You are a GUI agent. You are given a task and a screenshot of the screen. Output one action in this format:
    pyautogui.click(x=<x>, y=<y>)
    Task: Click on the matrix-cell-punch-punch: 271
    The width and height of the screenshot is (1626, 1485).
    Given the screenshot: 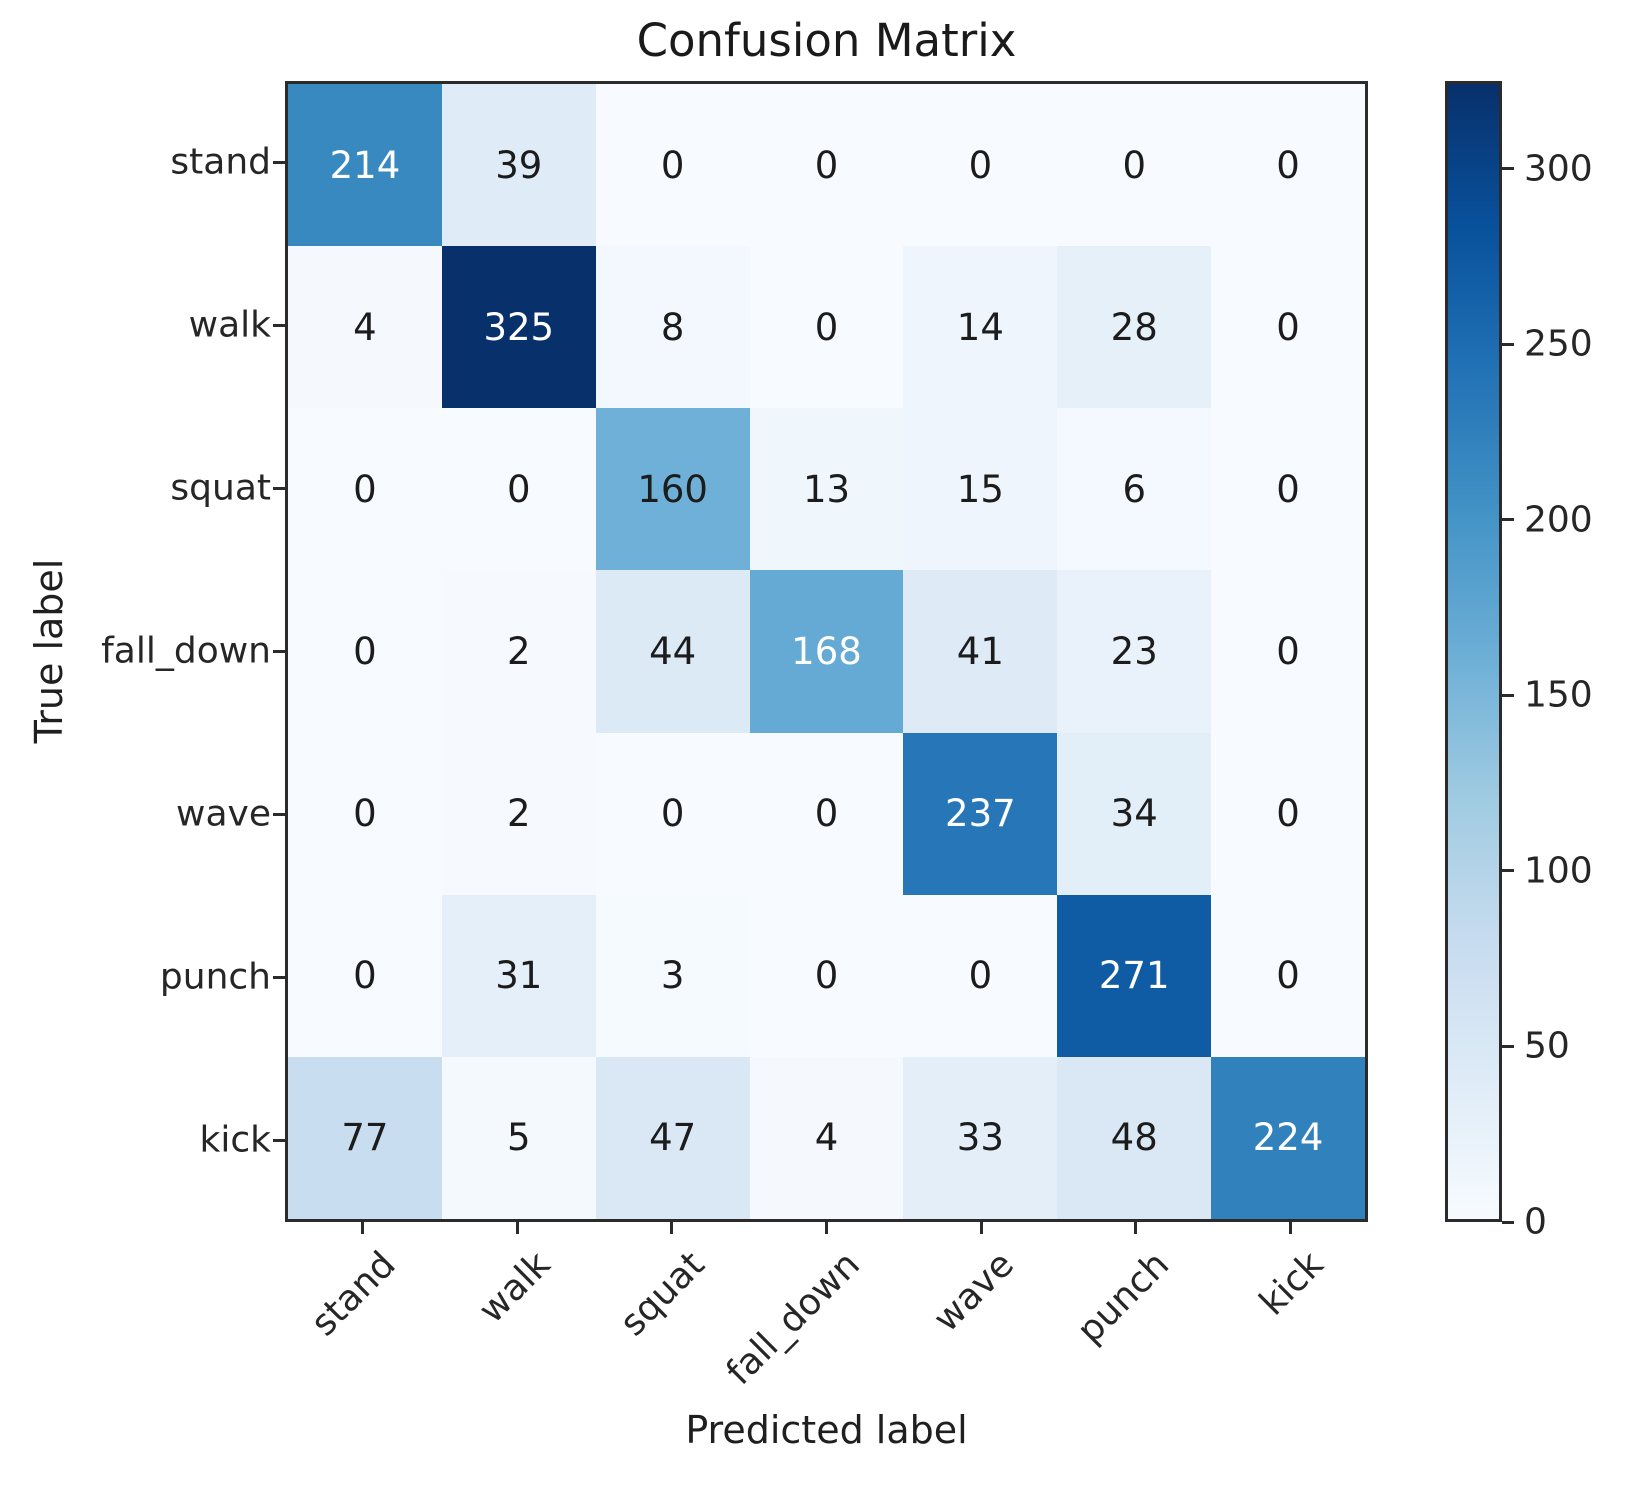 What is the action you would take?
    pyautogui.click(x=1134, y=975)
    